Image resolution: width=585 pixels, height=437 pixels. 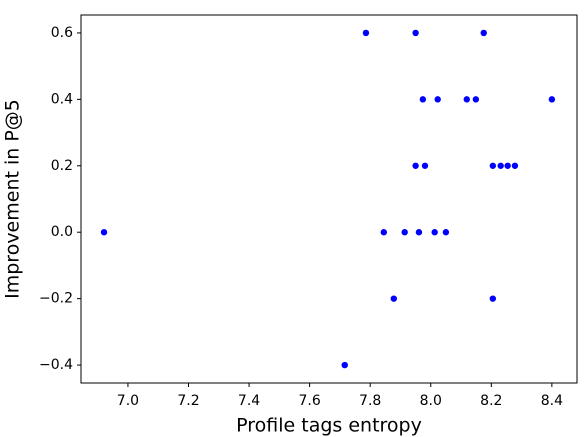 What do you see at coordinates (249, 401) in the screenshot?
I see `x-tick-label: 7.4` at bounding box center [249, 401].